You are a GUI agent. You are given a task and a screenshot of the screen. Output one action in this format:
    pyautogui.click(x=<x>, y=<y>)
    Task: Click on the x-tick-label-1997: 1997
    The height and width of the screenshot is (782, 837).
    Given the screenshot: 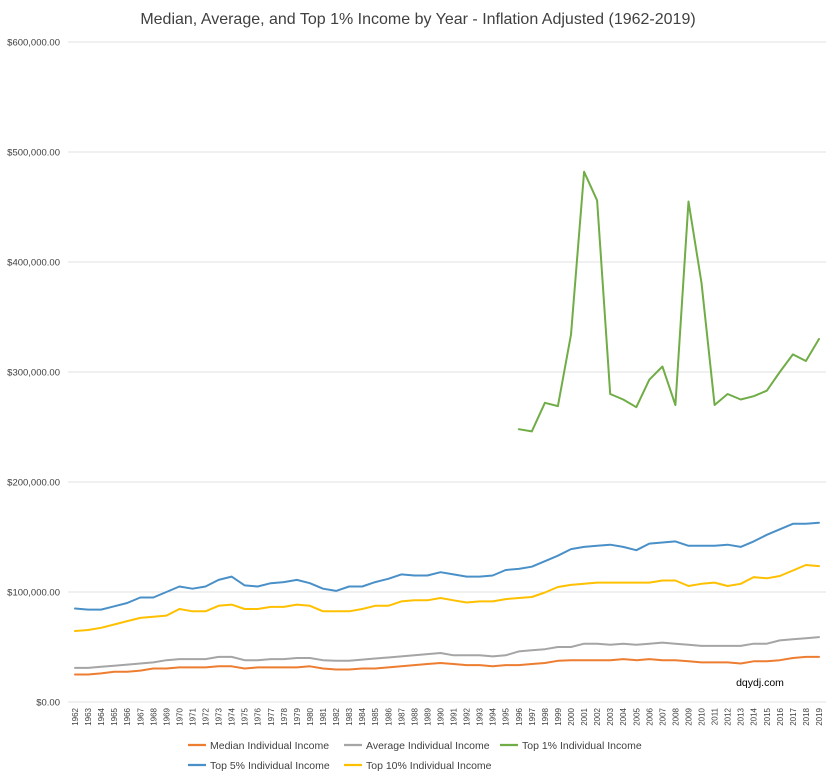 What is the action you would take?
    pyautogui.click(x=532, y=716)
    